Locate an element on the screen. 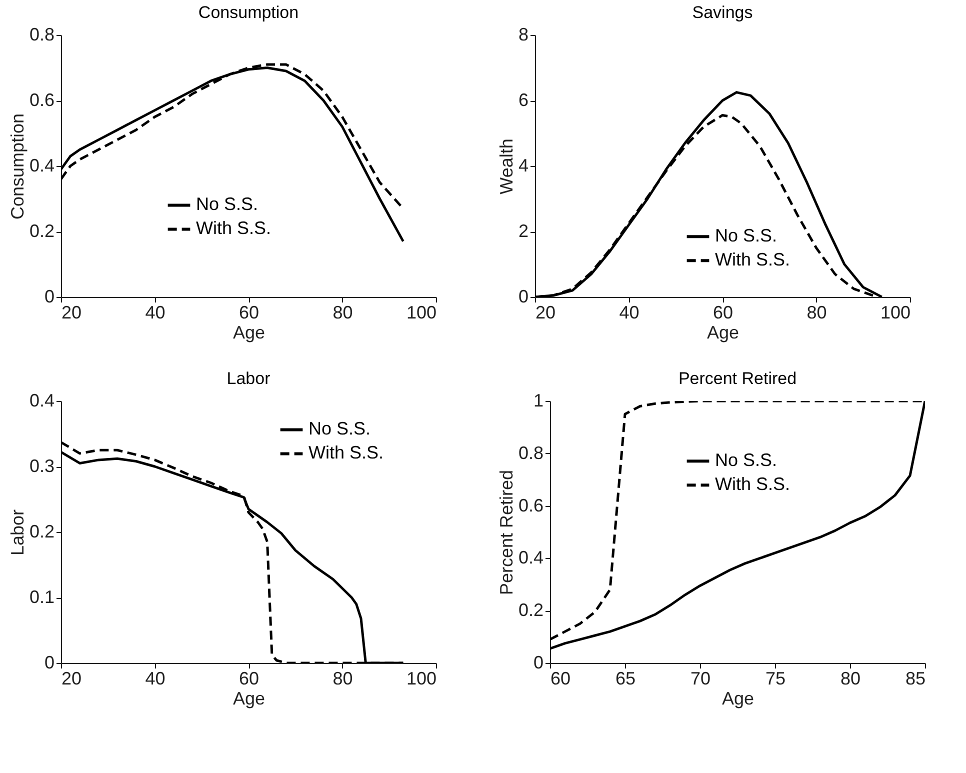 Image resolution: width=966 pixels, height=773 pixels. y-tick-label: 4 is located at coordinates (523, 166).